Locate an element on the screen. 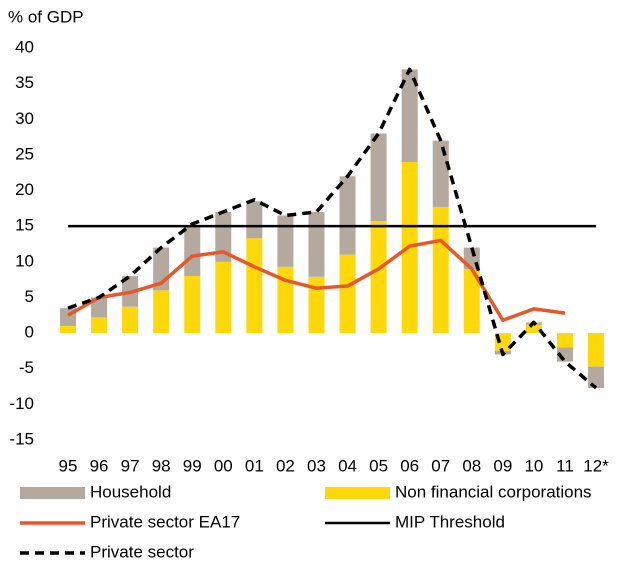 The height and width of the screenshot is (575, 619). legend-label: Household is located at coordinates (130, 491).